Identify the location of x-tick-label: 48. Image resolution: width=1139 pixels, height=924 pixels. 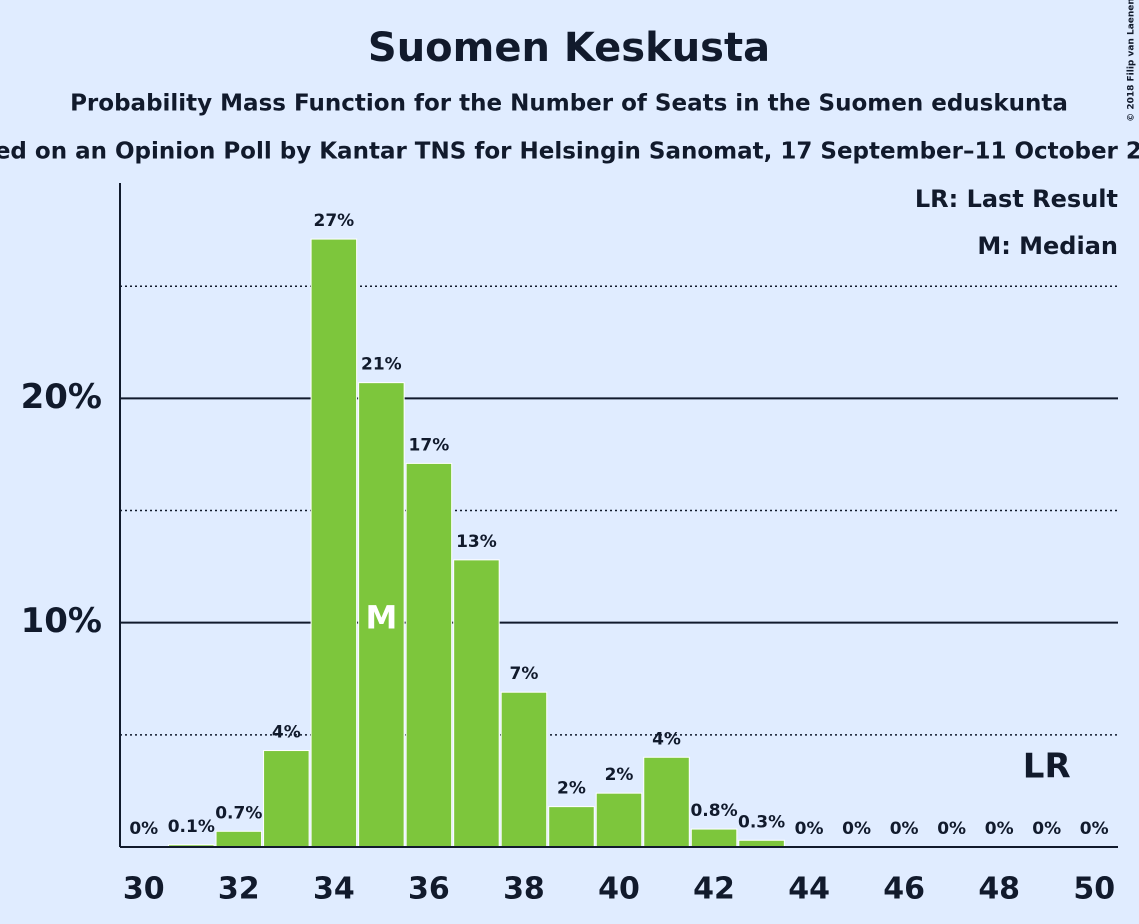
(999, 889).